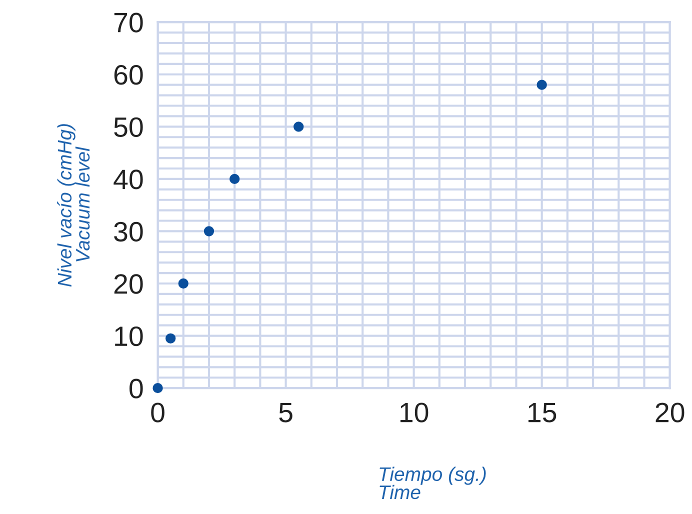 Image resolution: width=692 pixels, height=514 pixels. I want to click on x-tick-label: 10, so click(414, 412).